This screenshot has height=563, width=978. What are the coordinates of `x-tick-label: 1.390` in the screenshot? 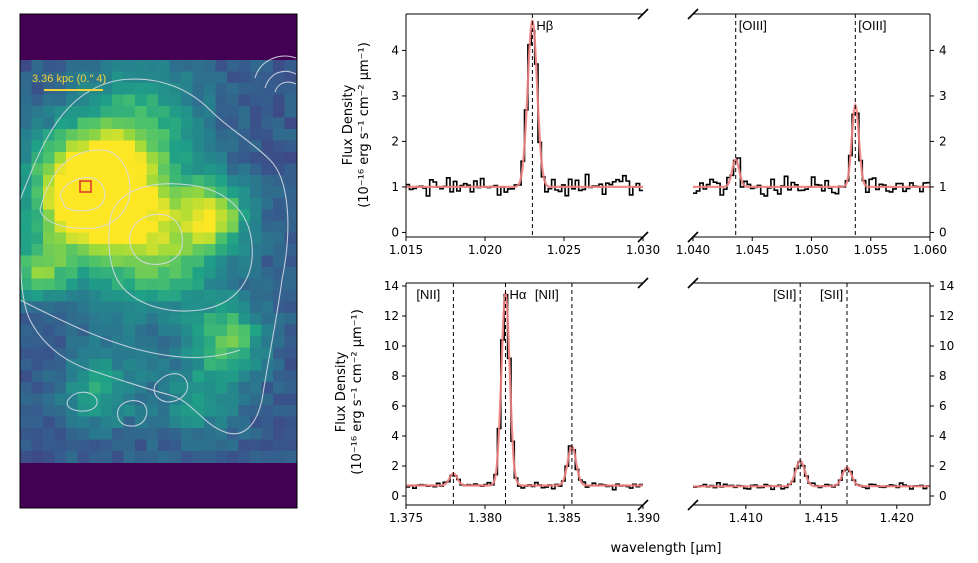 It's located at (643, 518).